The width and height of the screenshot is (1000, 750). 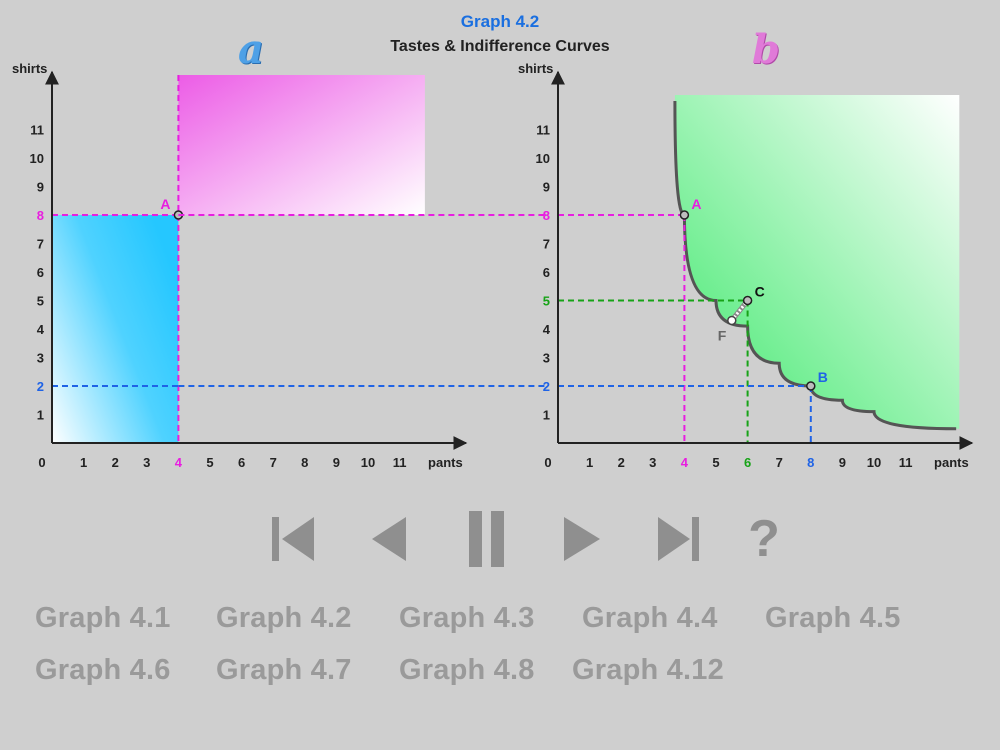 What do you see at coordinates (833, 618) in the screenshot?
I see `nav-link-graph-4-5: Graph 4.5` at bounding box center [833, 618].